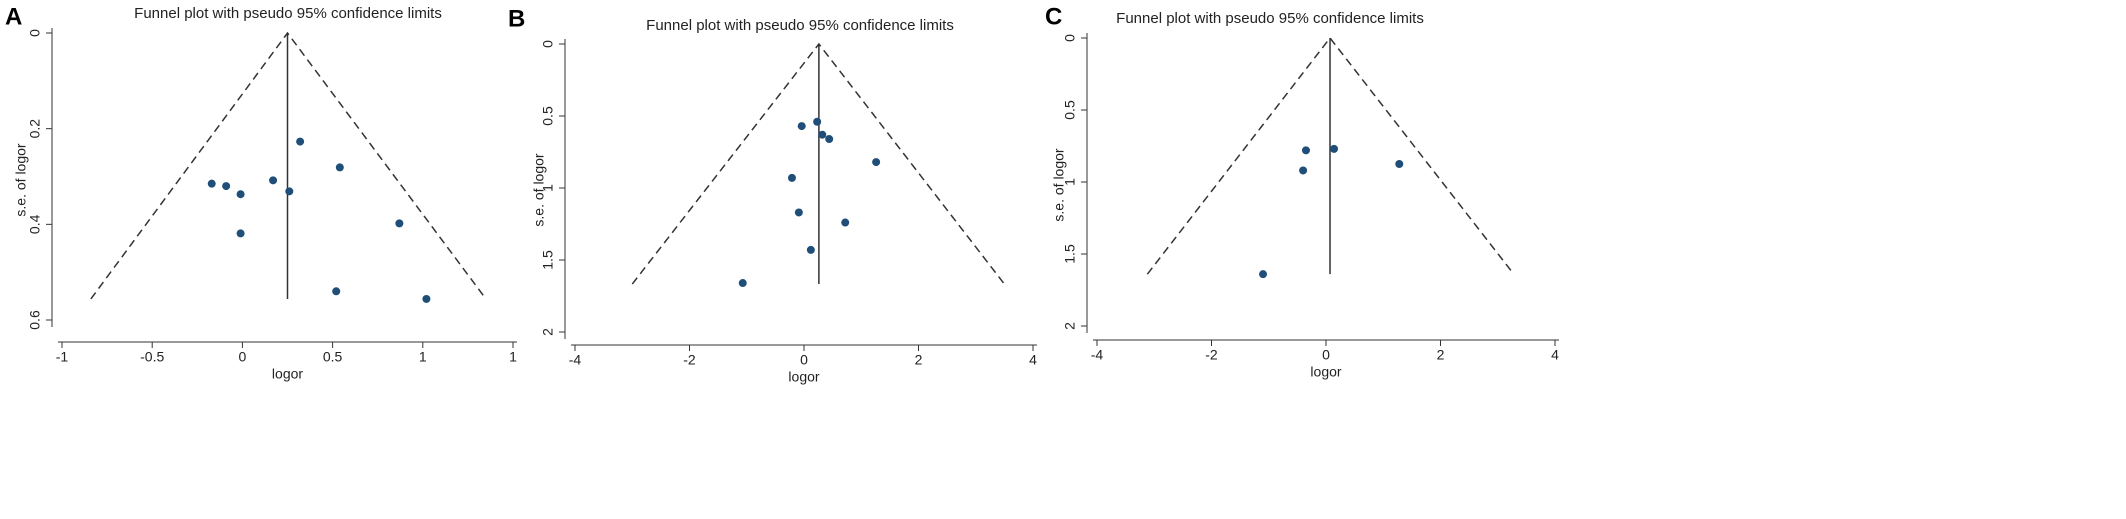 The image size is (2126, 519). Describe the element at coordinates (62, 357) in the screenshot. I see `x-tick-label: -1` at that location.